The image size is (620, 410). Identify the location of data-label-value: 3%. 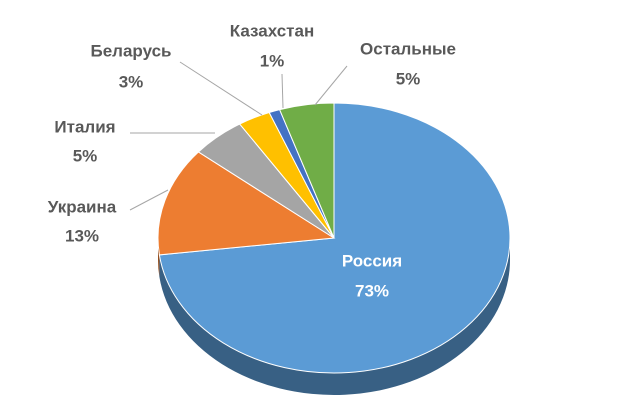
(131, 81).